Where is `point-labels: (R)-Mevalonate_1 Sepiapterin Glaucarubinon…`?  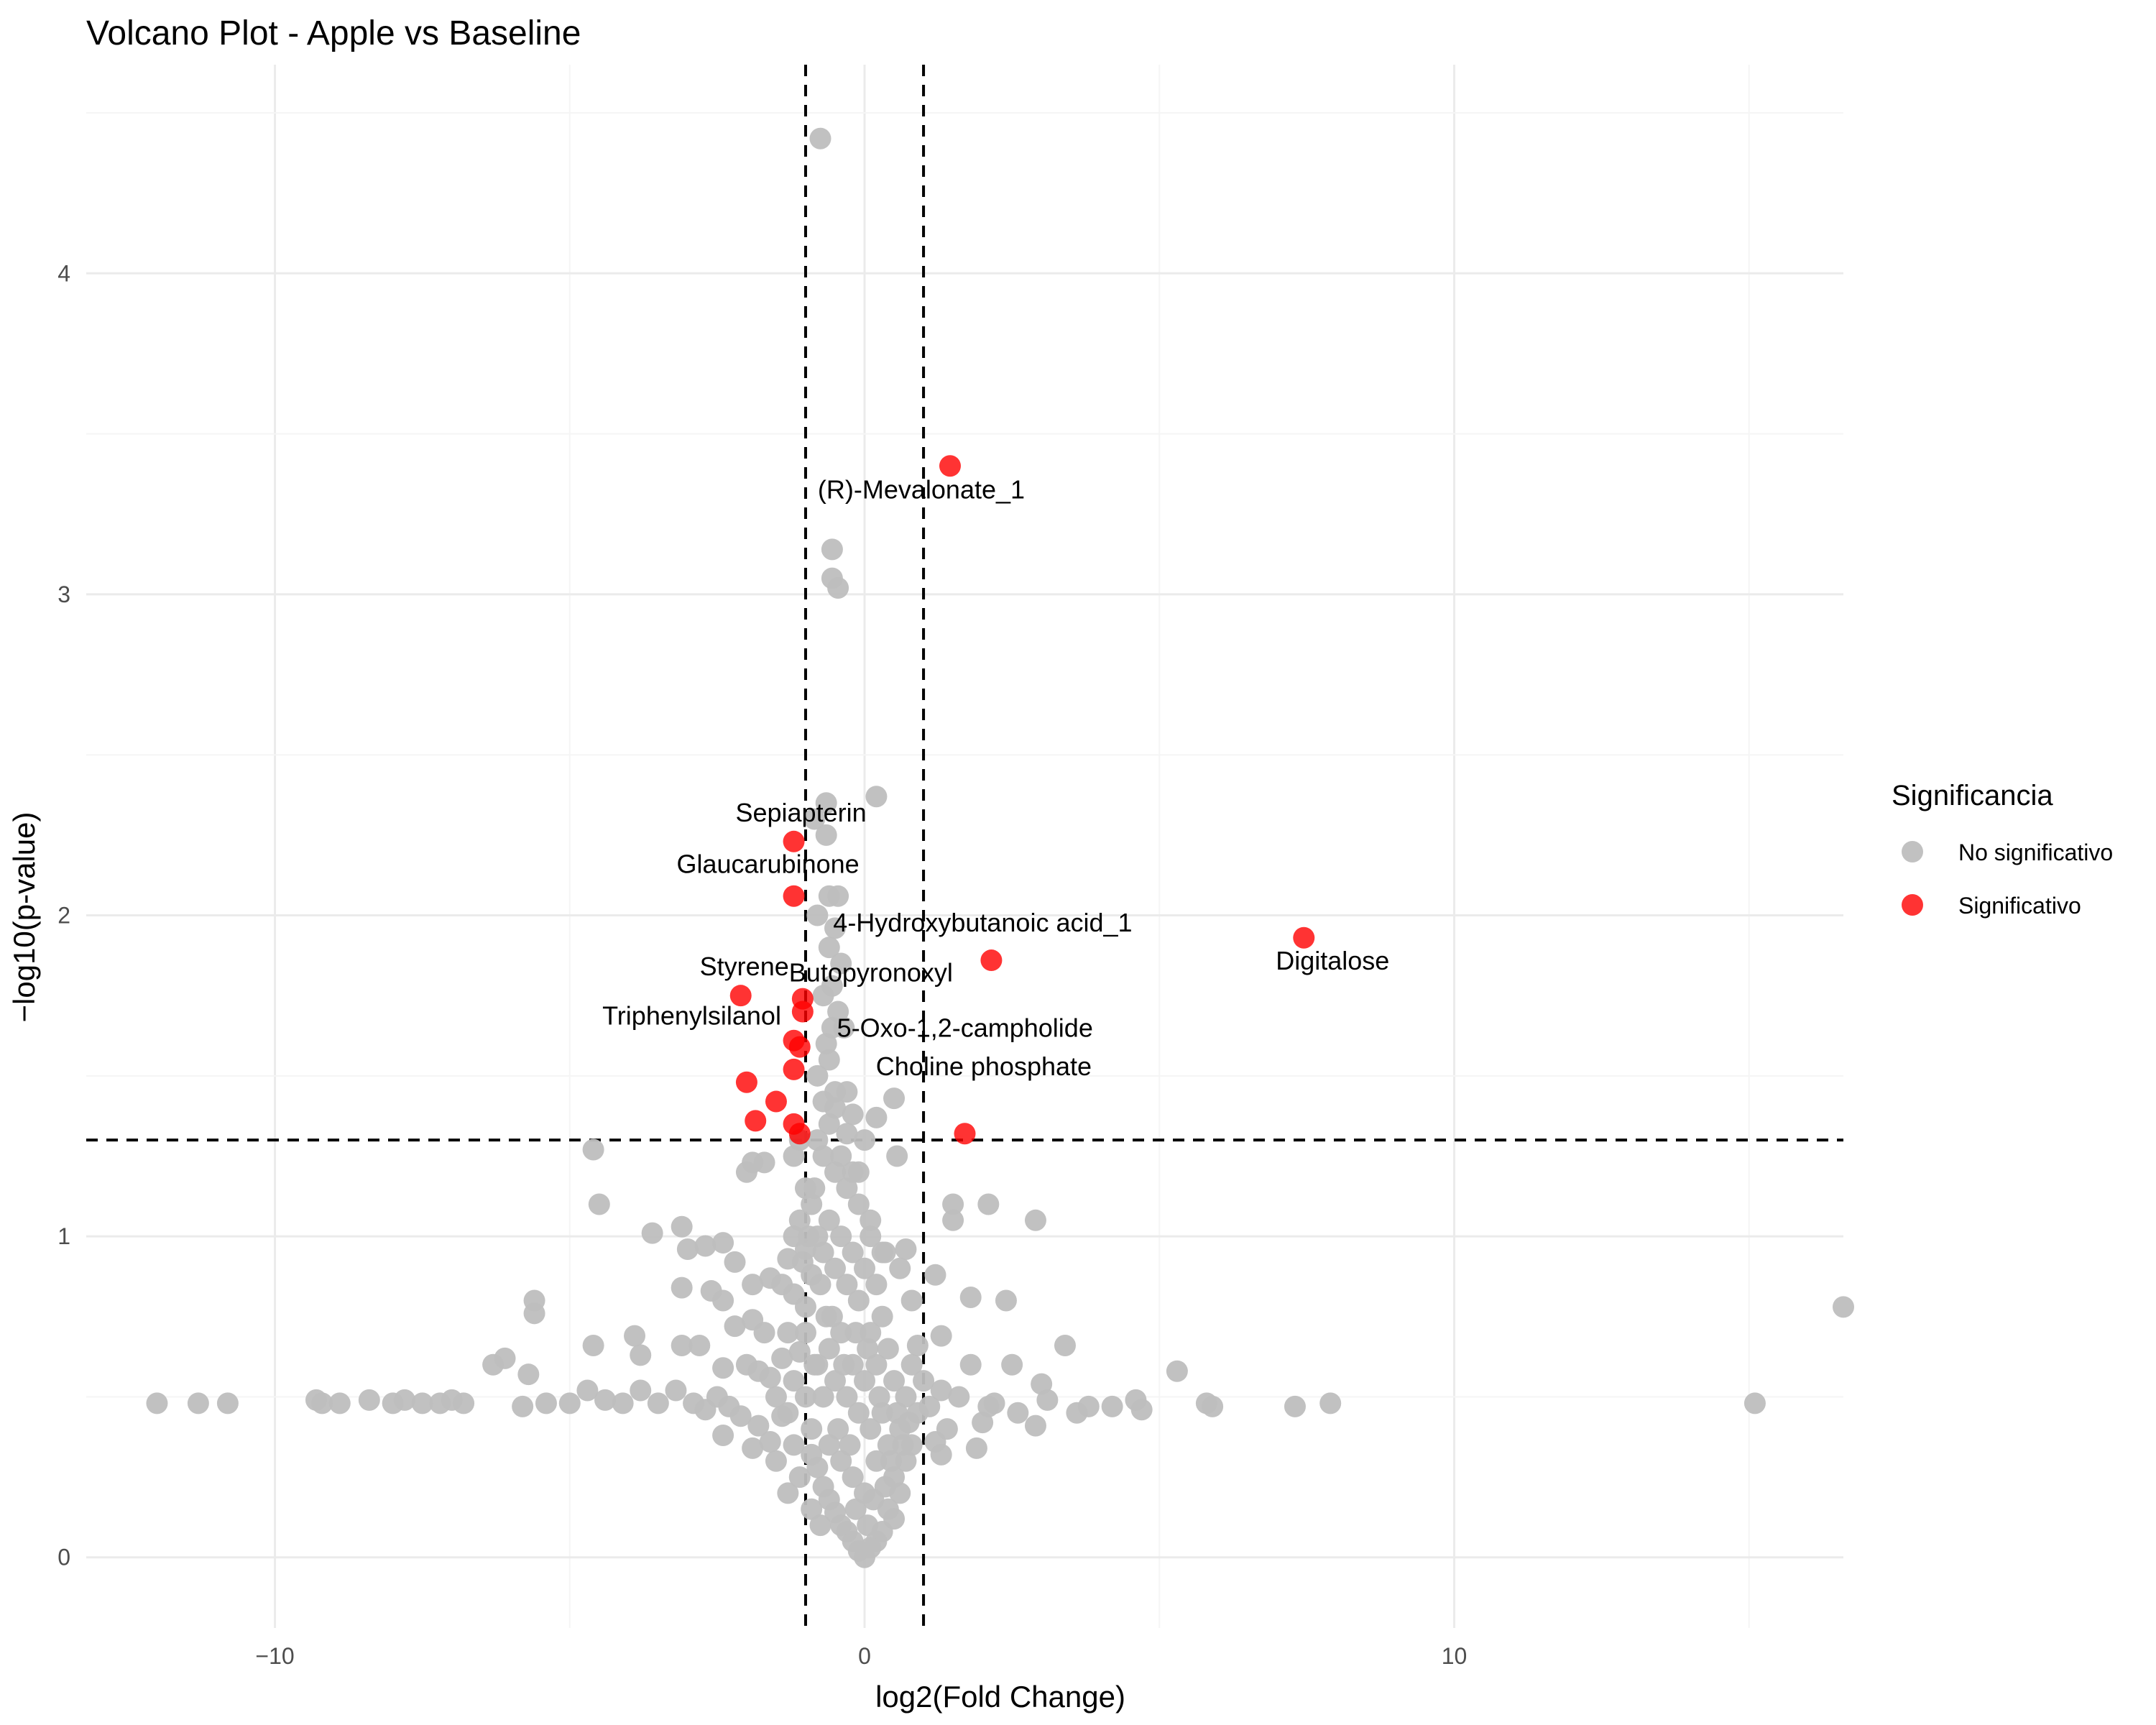
point-labels: (R)-Mevalonate_1 Sepiapterin Glaucarubinon… is located at coordinates (995, 777).